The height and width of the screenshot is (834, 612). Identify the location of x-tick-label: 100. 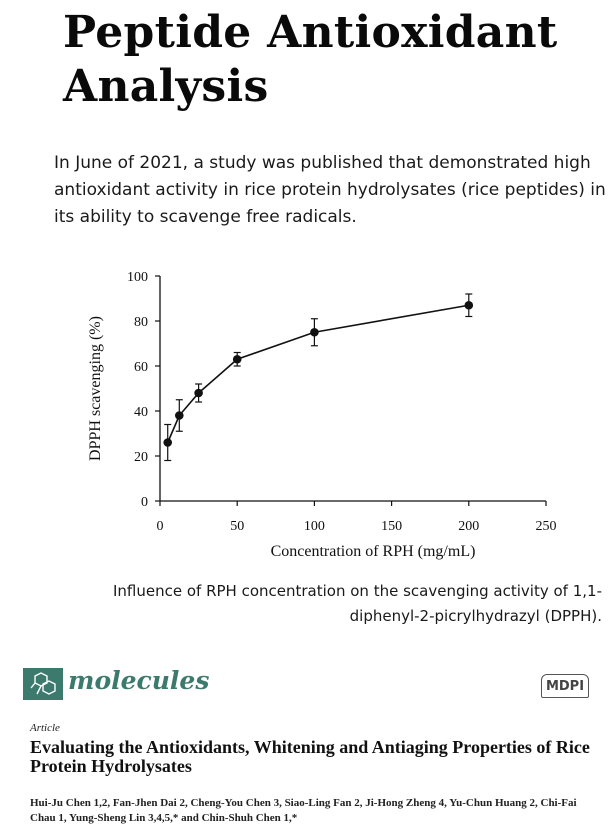
(314, 526).